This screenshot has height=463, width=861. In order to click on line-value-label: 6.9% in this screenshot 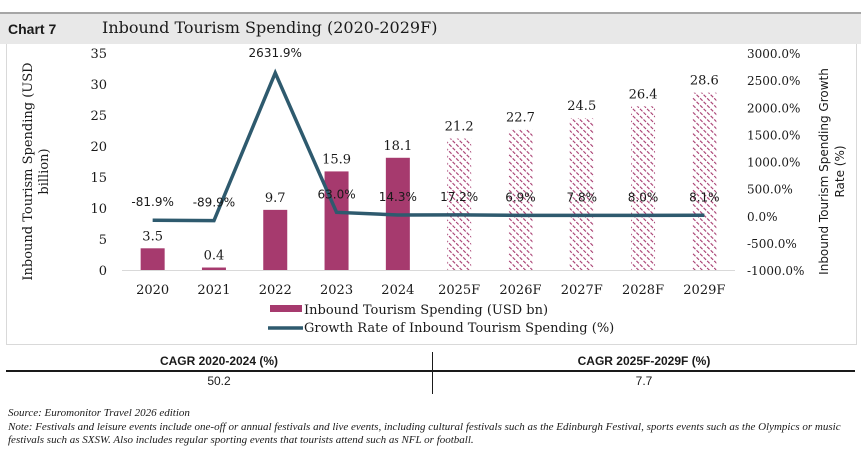, I will do `click(520, 197)`.